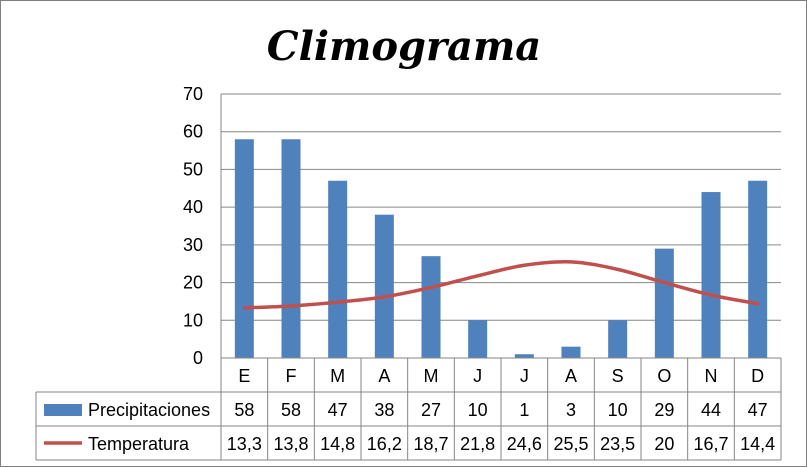 The width and height of the screenshot is (807, 467). Describe the element at coordinates (524, 410) in the screenshot. I see `data-cell: 1` at that location.